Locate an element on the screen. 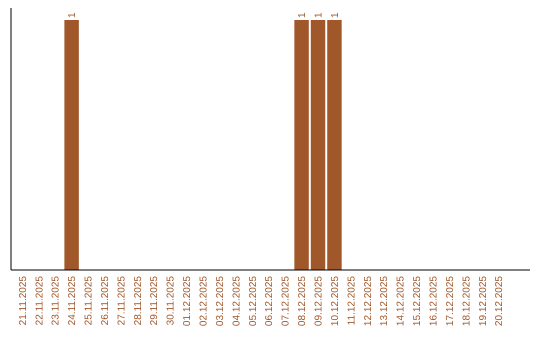 This screenshot has width=540, height=340. x-tick-label: 20.12.2025 is located at coordinates (500, 301).